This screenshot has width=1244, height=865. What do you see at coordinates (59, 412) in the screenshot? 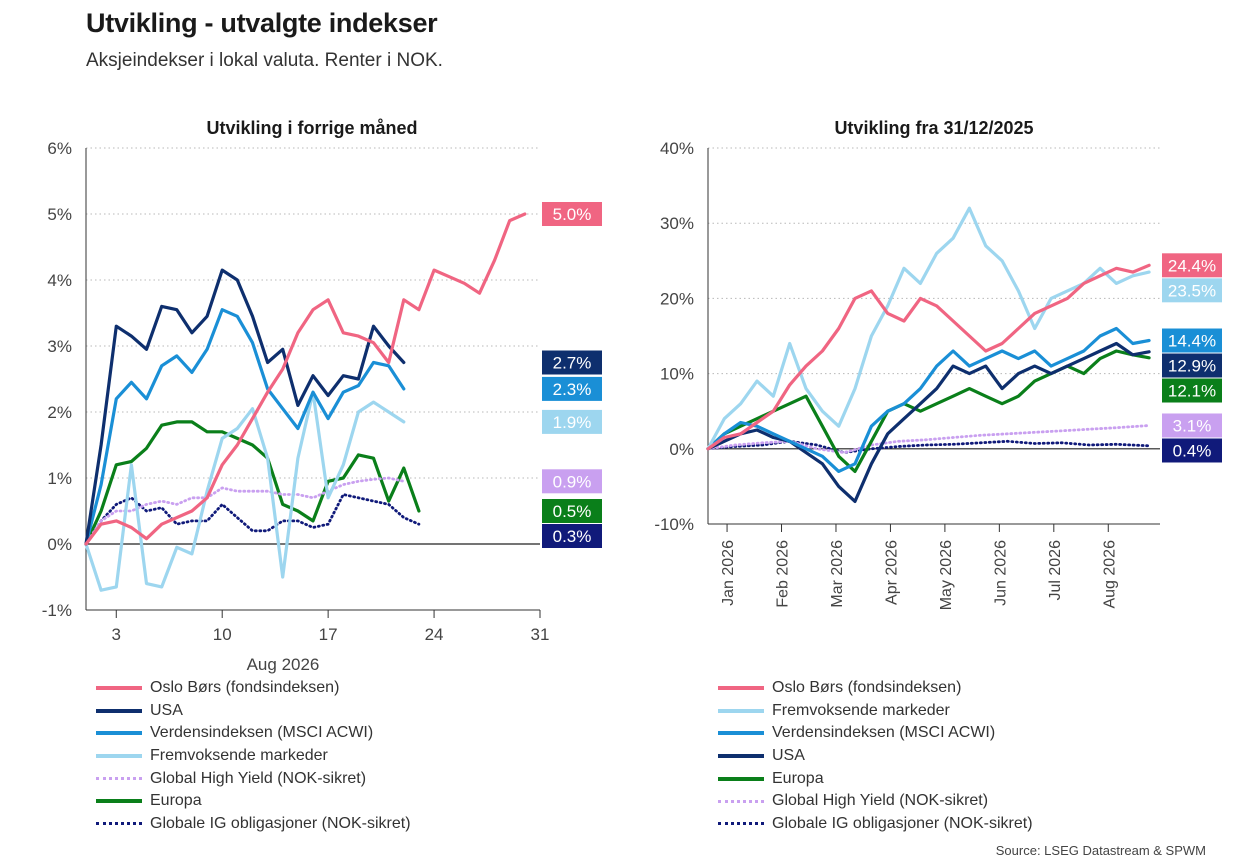
I see `y-tick-label: 2%` at bounding box center [59, 412].